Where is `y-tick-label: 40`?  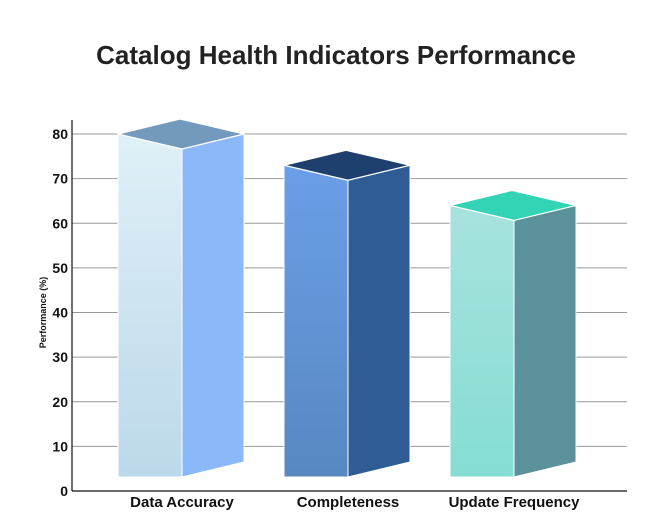 y-tick-label: 40 is located at coordinates (60, 313).